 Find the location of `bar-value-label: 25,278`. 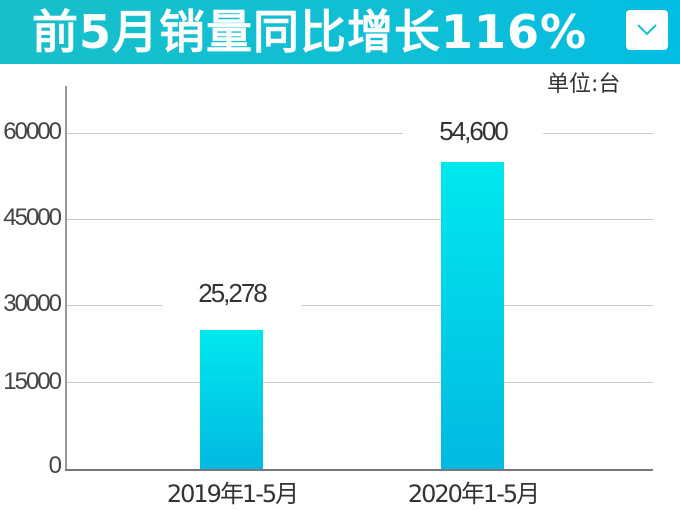

bar-value-label: 25,278 is located at coordinates (232, 293).